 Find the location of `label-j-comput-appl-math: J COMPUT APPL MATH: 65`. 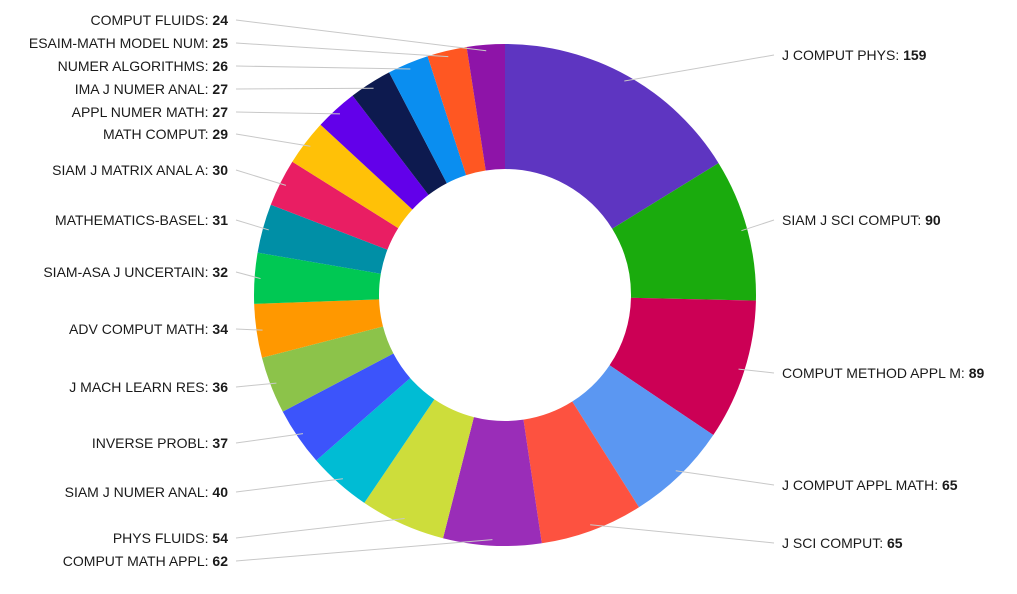

label-j-comput-appl-math: J COMPUT APPL MATH: 65 is located at coordinates (870, 485).